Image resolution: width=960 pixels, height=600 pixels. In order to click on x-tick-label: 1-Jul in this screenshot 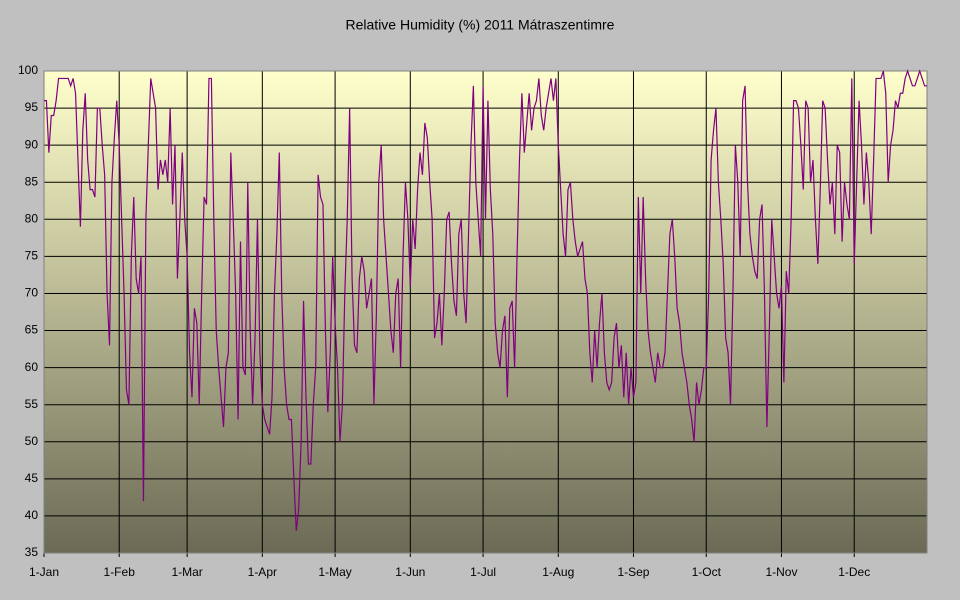, I will do `click(483, 572)`.